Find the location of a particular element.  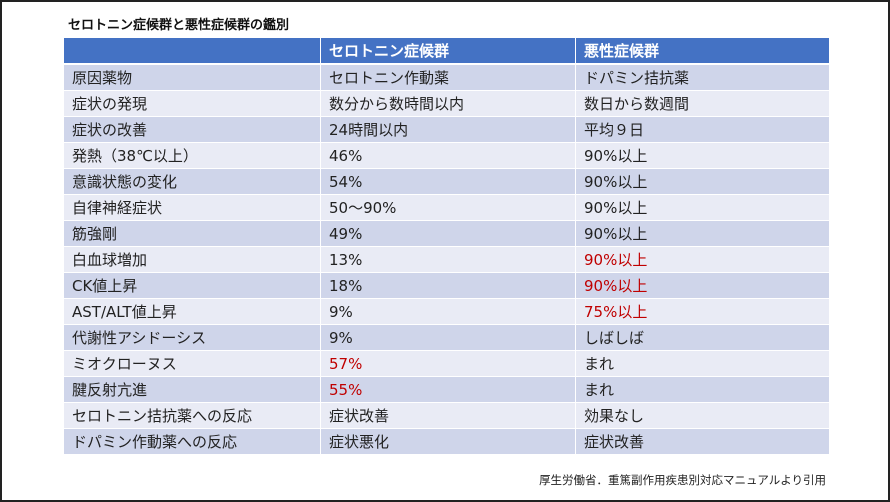

table-row: 症状の改善 24時間以内 平均９日 is located at coordinates (447, 129).